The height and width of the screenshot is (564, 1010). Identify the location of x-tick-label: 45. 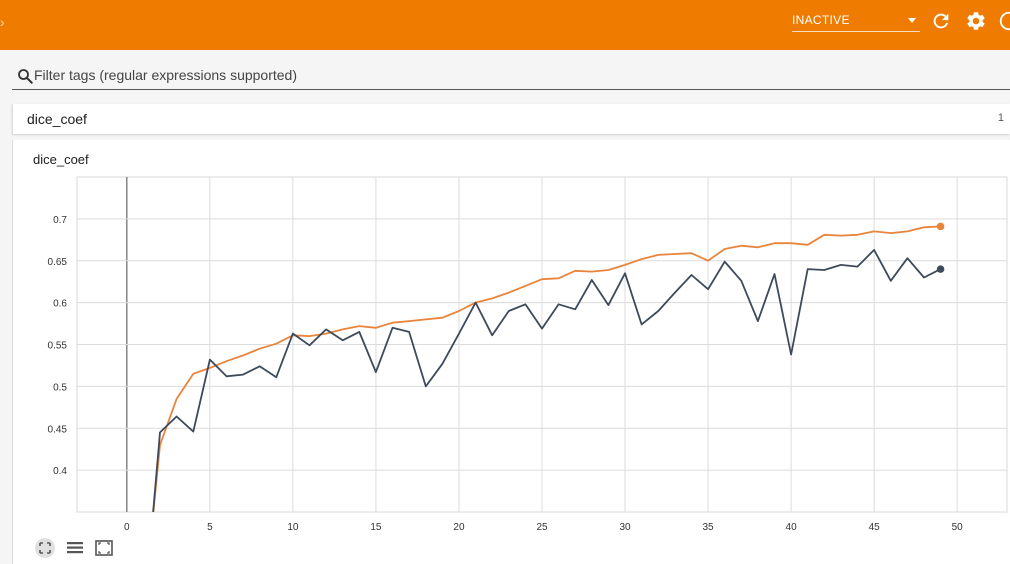
(875, 527).